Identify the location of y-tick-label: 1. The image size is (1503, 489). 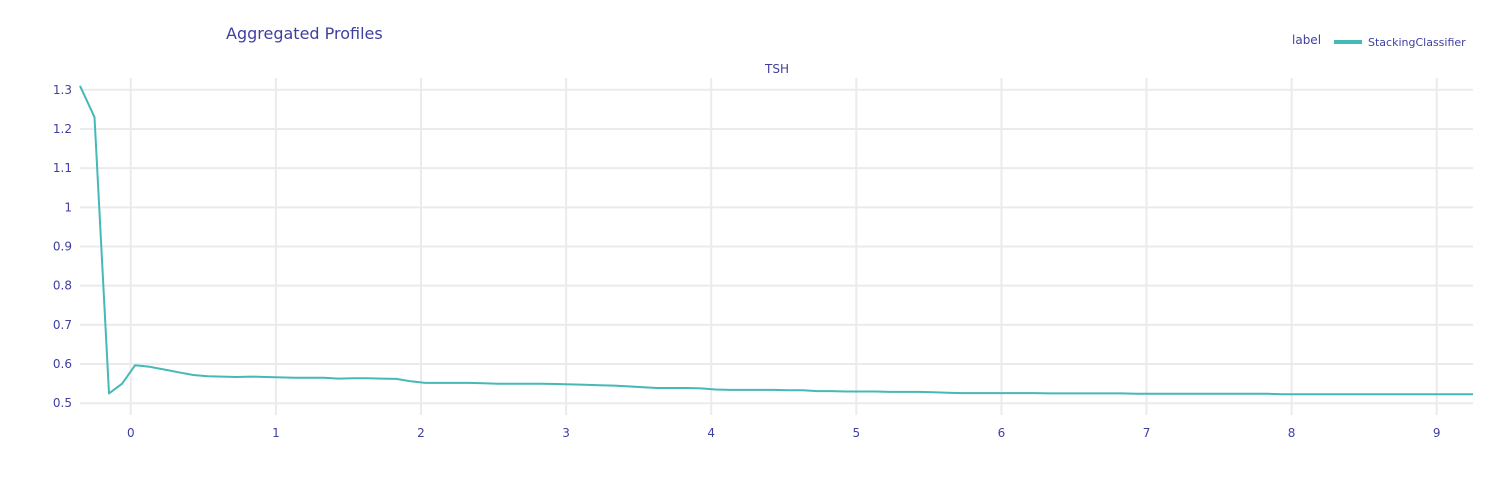
(68, 207).